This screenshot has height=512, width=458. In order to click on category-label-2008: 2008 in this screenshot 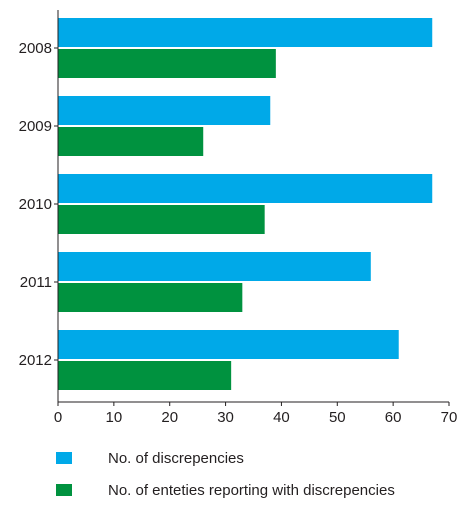, I will do `click(35, 48)`.